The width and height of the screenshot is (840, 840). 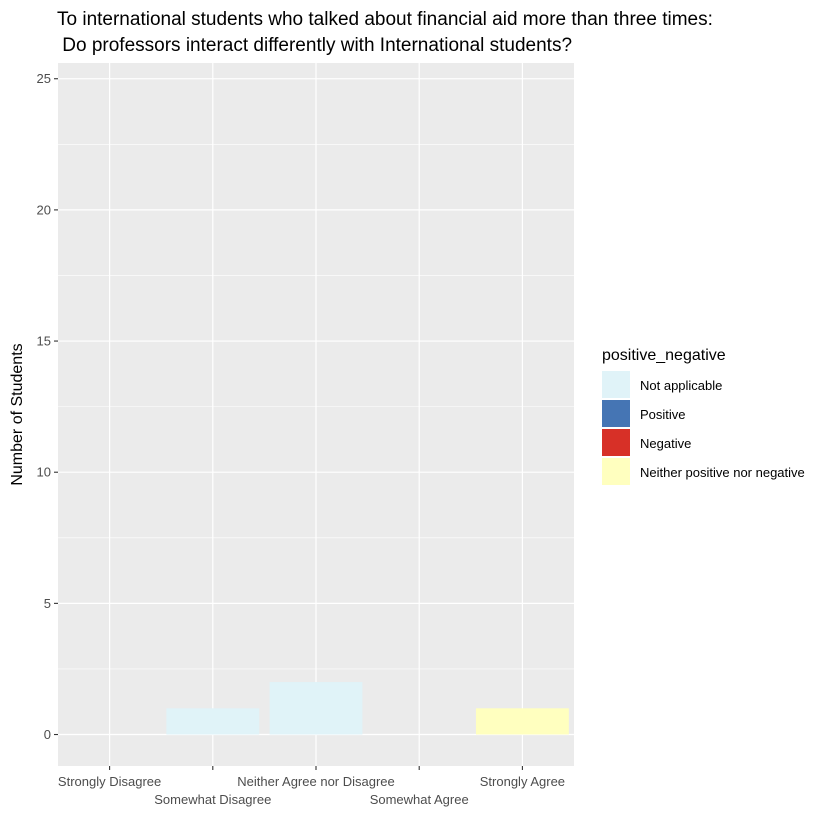 I want to click on y-tick-label: 25, so click(x=44, y=78).